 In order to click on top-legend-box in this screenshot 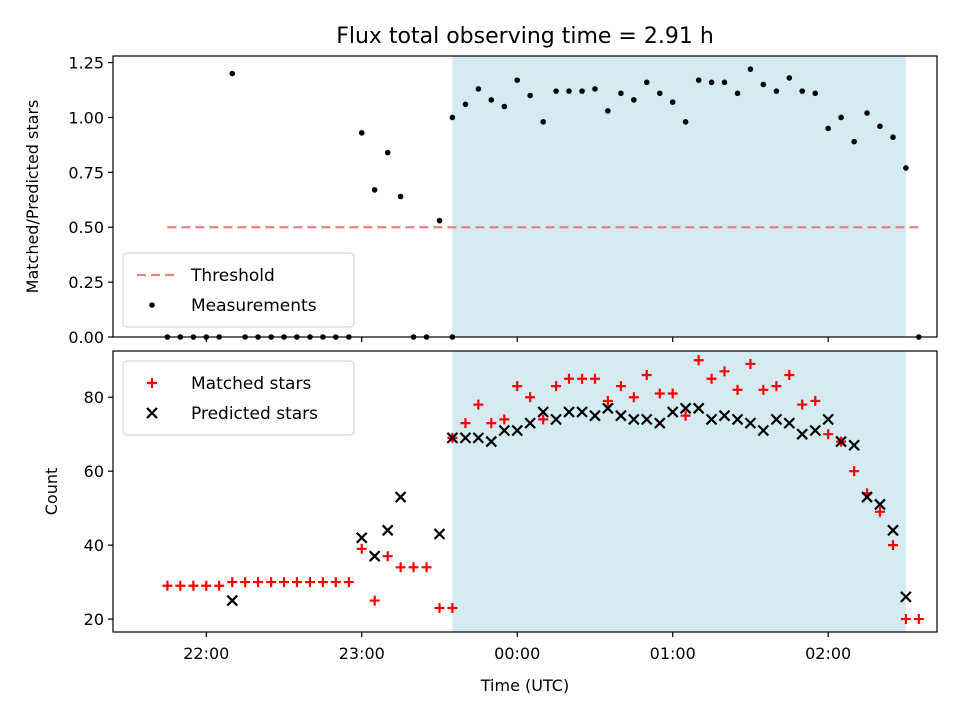, I will do `click(238, 290)`.